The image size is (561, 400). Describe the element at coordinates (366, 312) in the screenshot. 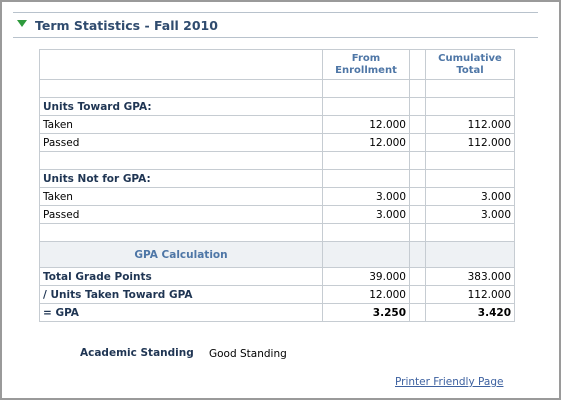

I see `from-gpa-value: 3.250` at that location.